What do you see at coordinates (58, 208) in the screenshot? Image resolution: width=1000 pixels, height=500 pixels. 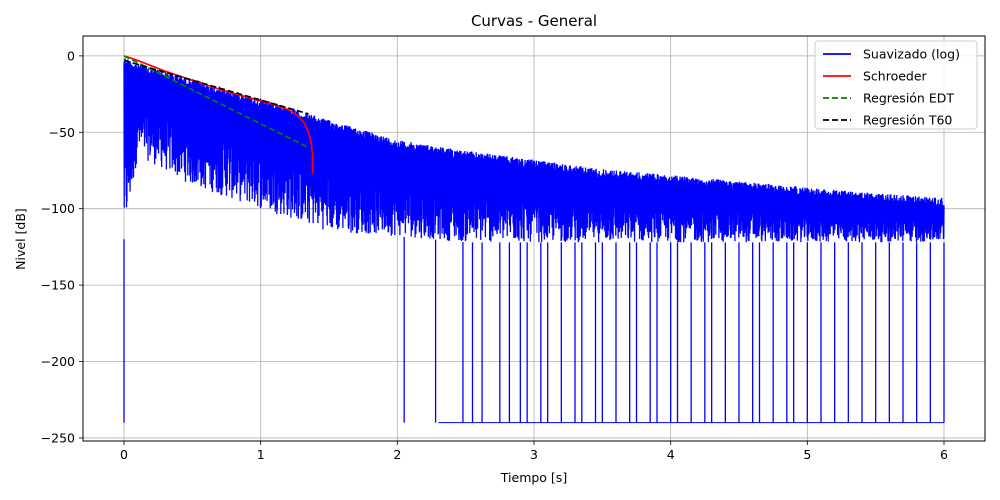 I see `y-tick-label: −100` at bounding box center [58, 208].